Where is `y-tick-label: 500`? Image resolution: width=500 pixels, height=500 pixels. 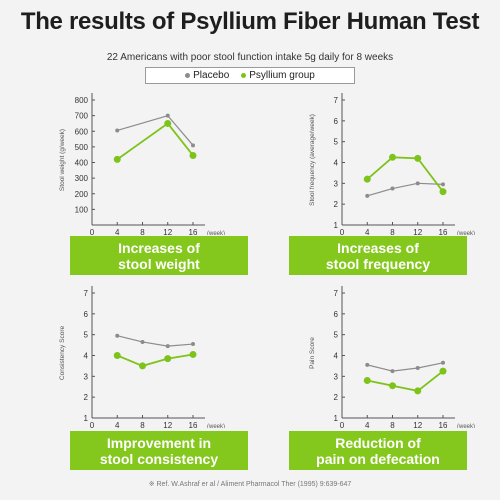
y-tick-label: 500 is located at coordinates (82, 147).